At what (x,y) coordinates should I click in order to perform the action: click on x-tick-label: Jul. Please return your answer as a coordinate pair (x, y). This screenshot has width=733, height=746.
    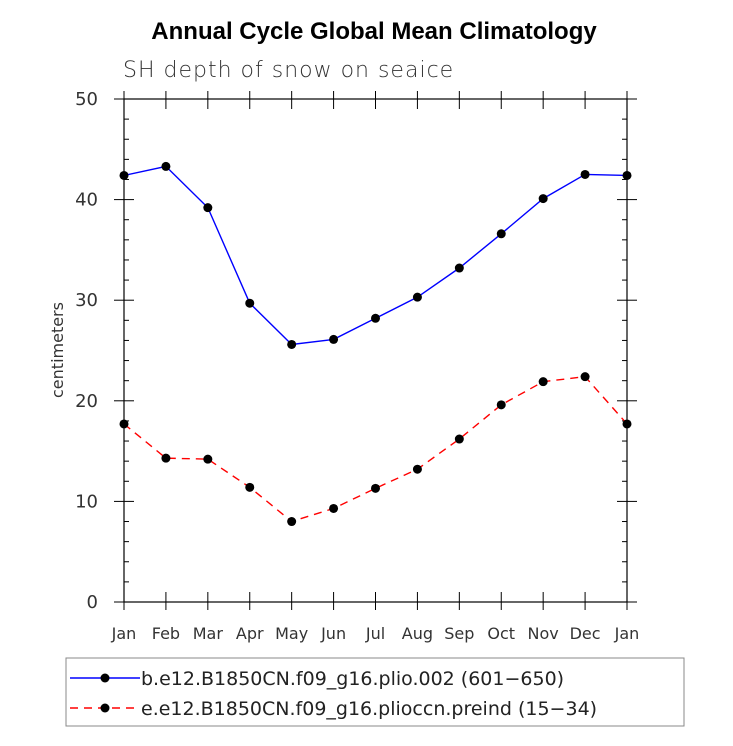
    Looking at the image, I should click on (375, 633).